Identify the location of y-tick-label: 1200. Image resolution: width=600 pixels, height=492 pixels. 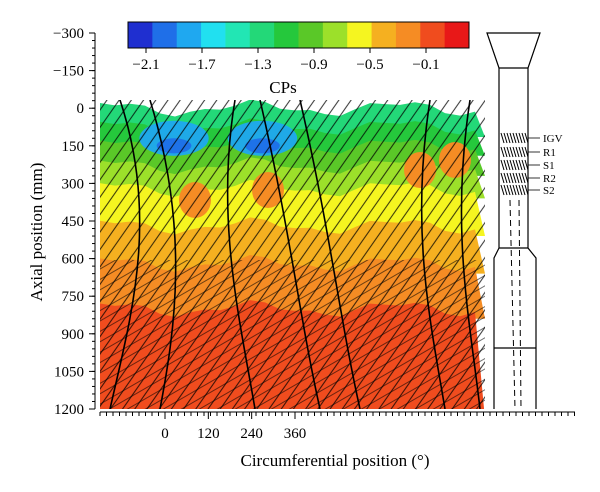
(69, 410).